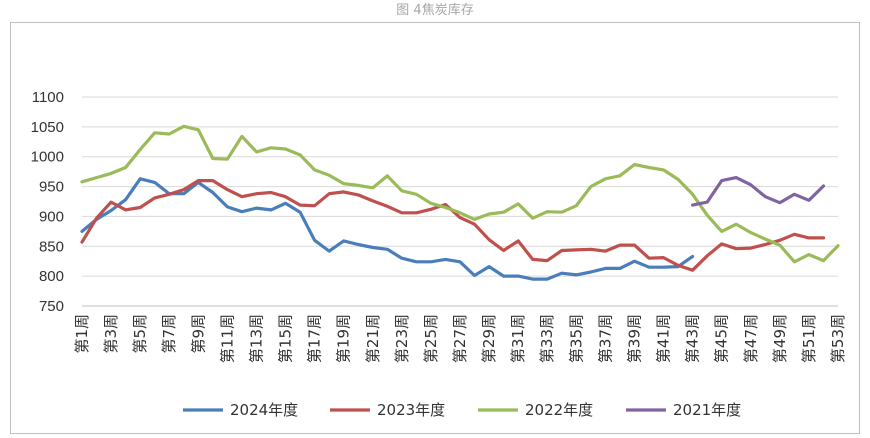  I want to click on y-tick-label: 1050, so click(47, 127).